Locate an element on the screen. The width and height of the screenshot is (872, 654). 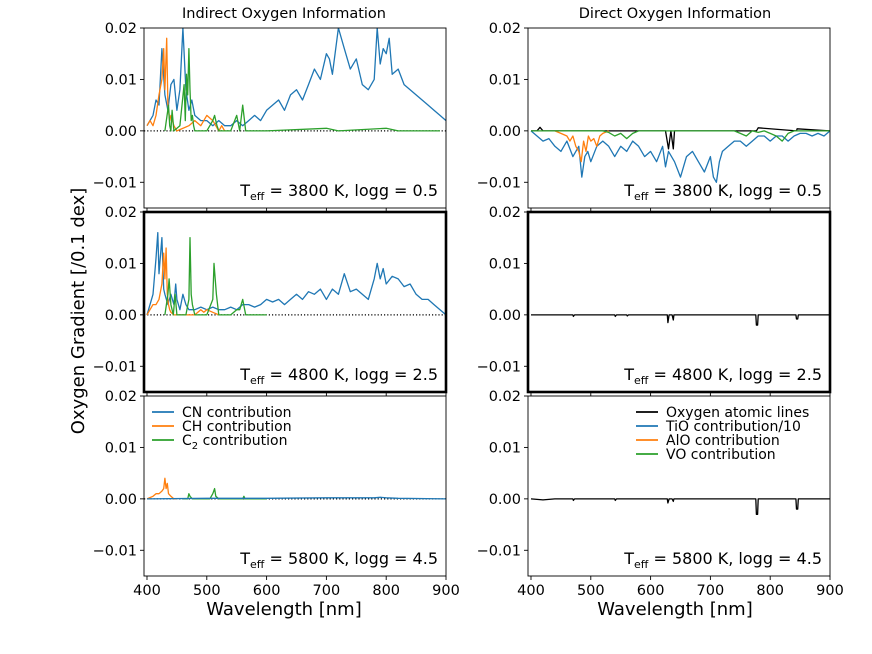
series-vo-contribution is located at coordinates (680, 136).